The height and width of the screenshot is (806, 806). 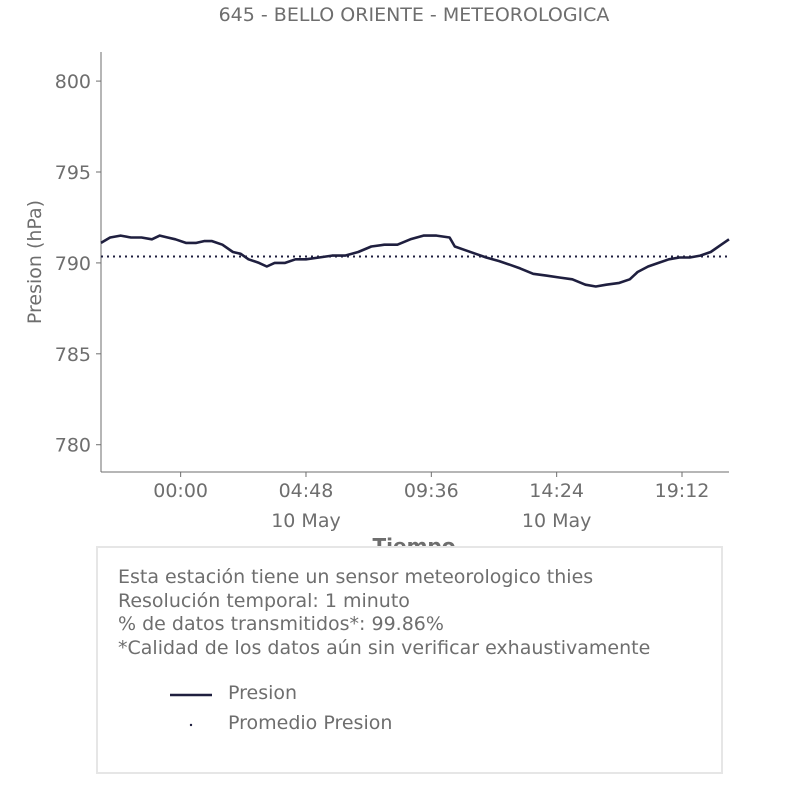 What do you see at coordinates (431, 491) in the screenshot?
I see `x-tick-label: 09:36` at bounding box center [431, 491].